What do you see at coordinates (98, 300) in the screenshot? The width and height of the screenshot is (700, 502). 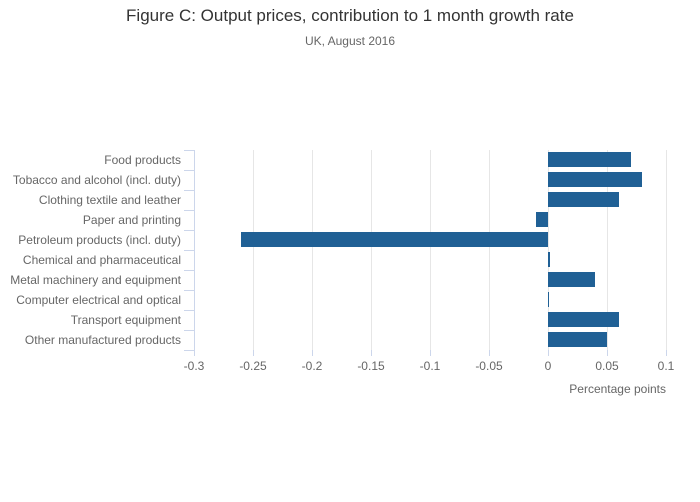 I see `category-label: Computer electrical and optical` at bounding box center [98, 300].